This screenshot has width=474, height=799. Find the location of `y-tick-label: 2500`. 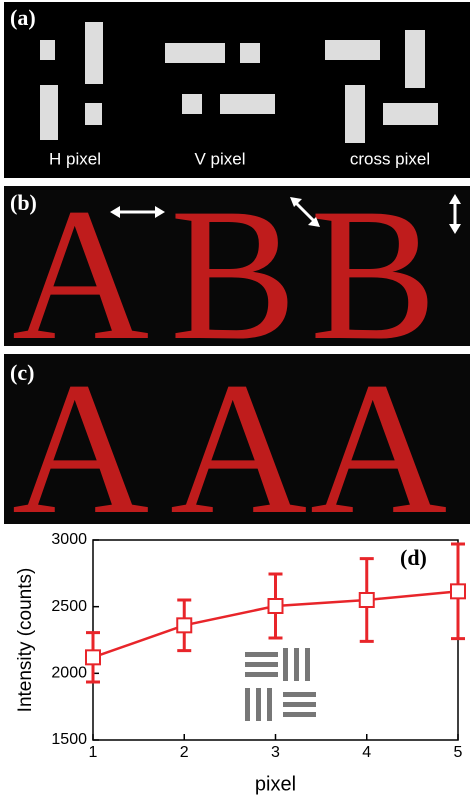

y-tick-label: 2500 is located at coordinates (69, 606).